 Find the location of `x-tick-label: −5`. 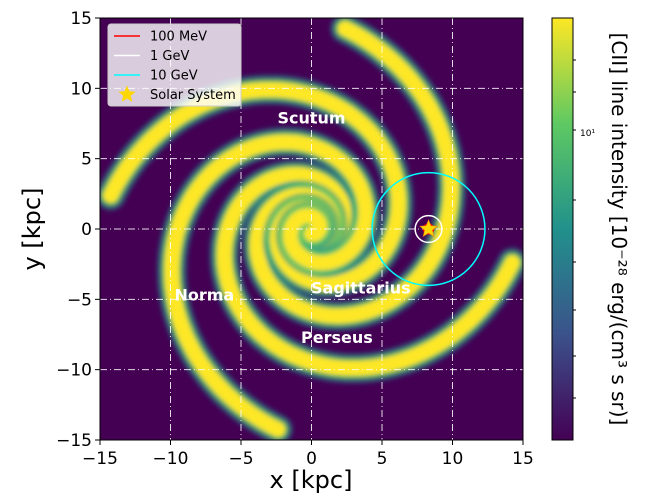

x-tick-label: −5 is located at coordinates (240, 459).